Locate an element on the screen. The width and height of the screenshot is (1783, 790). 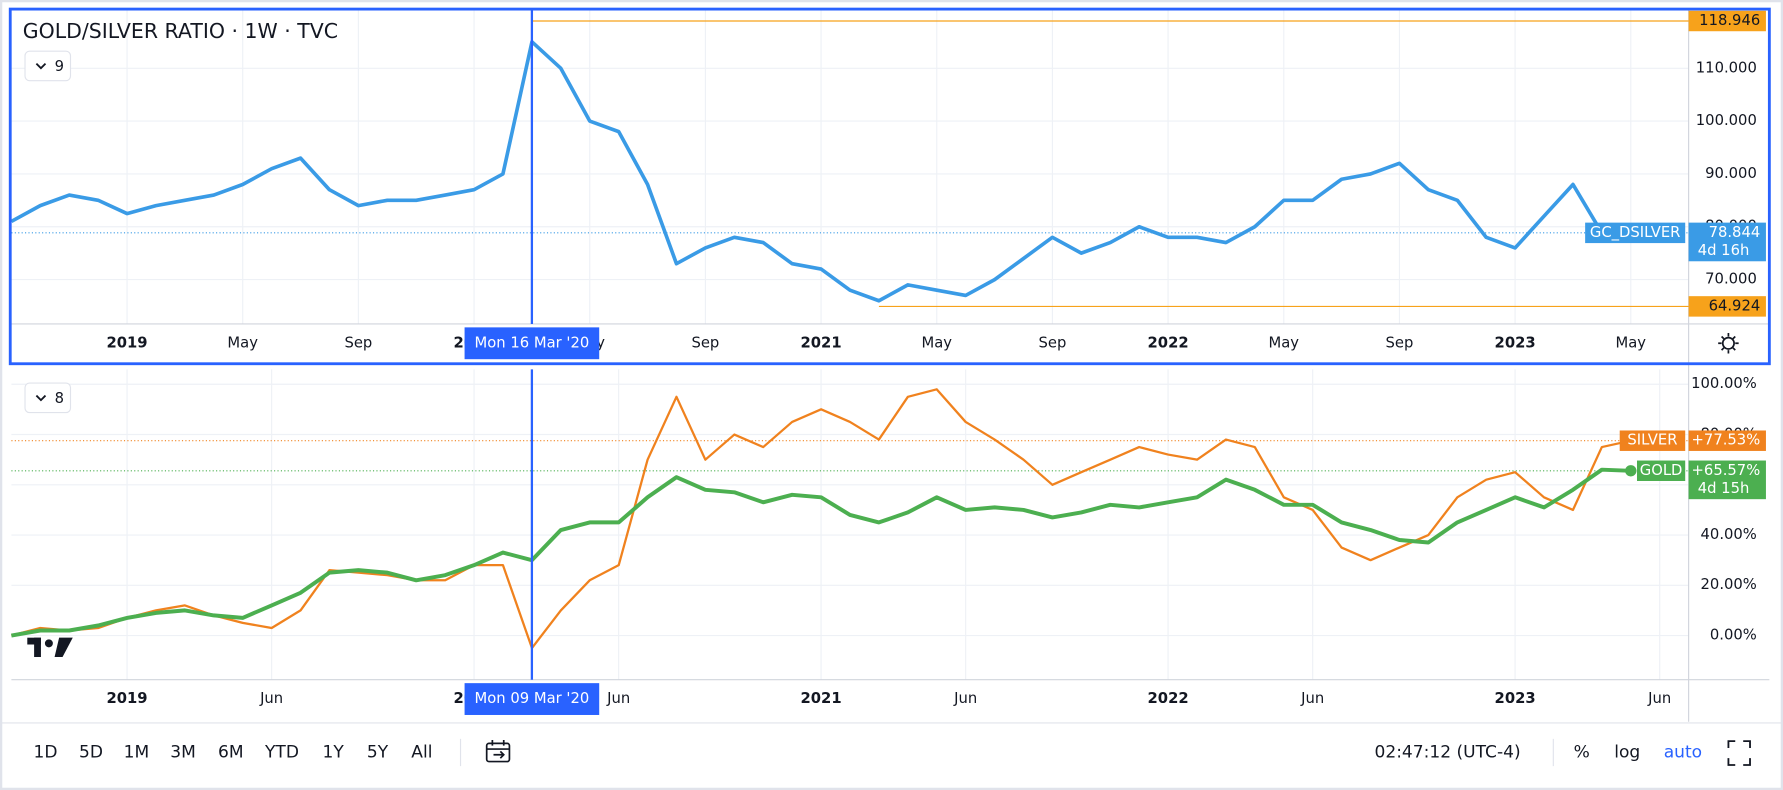
range-button: 5Y is located at coordinates (378, 752).